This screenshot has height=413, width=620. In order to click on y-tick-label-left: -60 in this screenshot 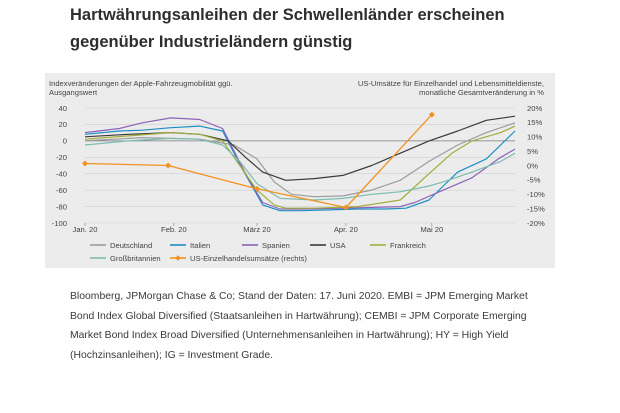, I will do `click(61, 190)`.